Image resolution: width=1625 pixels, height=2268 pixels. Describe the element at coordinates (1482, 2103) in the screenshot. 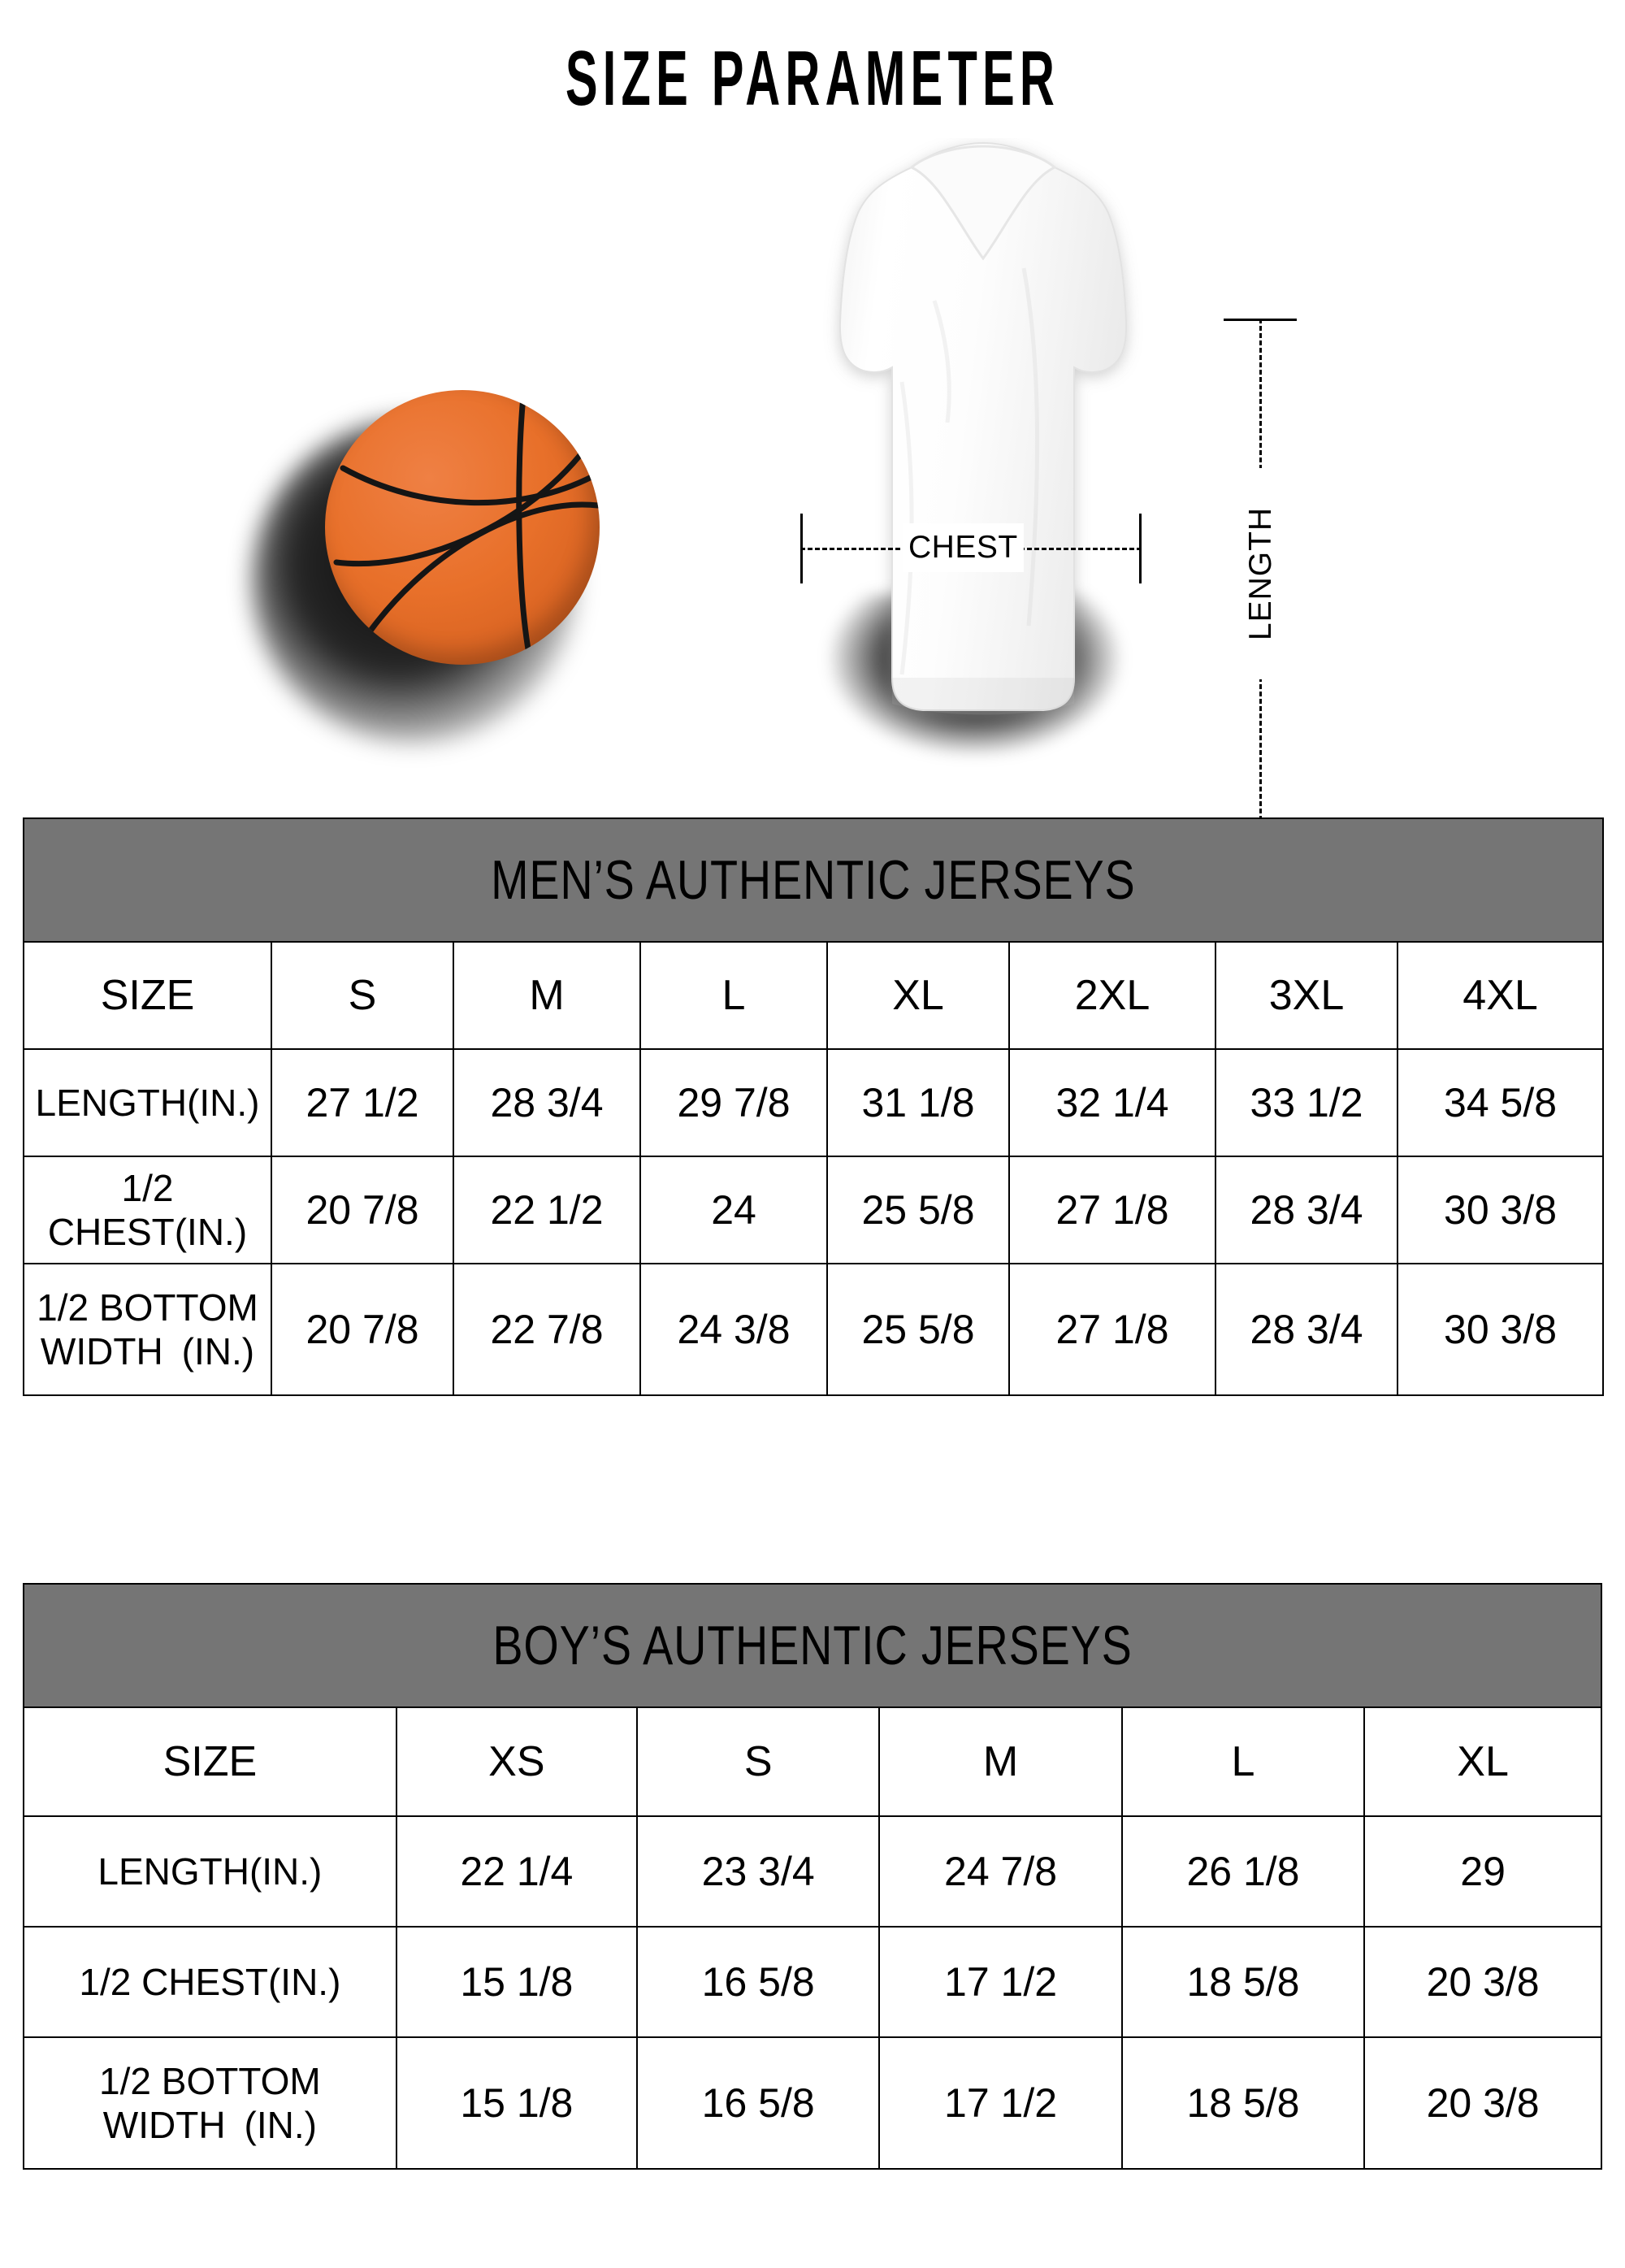

I see `cell-bottom-xl: 20 3/8` at that location.